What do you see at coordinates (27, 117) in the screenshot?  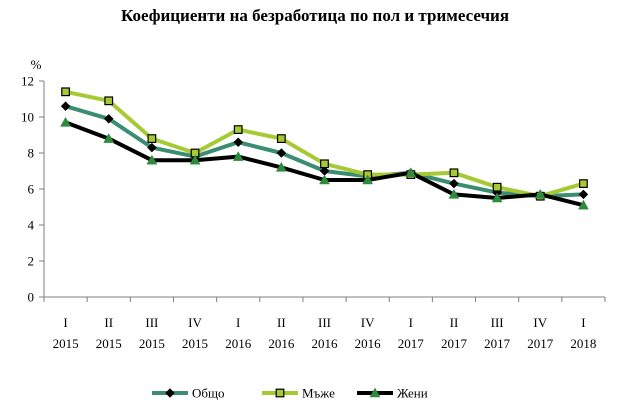 I see `y-tick-label: 10` at bounding box center [27, 117].